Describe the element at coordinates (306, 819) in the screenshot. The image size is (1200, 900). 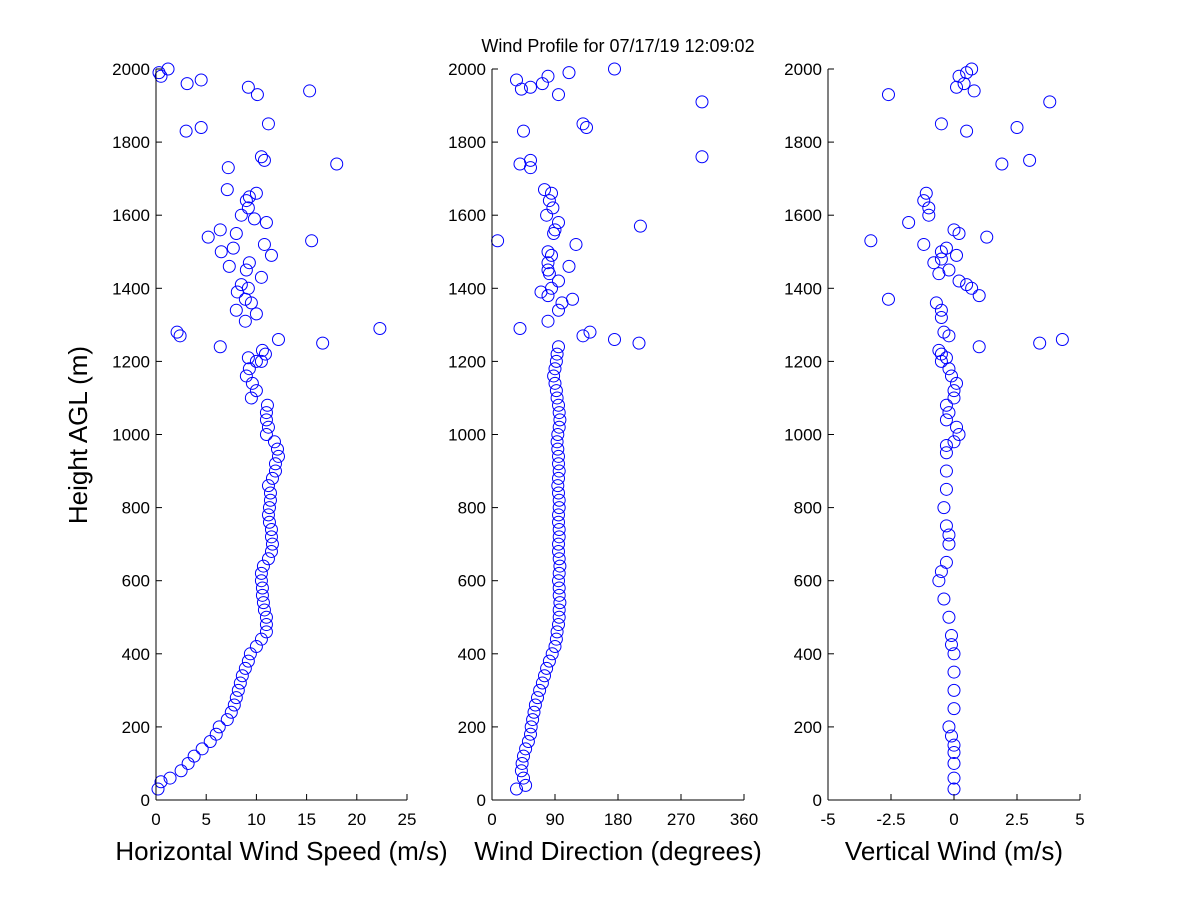
I see `x-tick-label: 15` at that location.